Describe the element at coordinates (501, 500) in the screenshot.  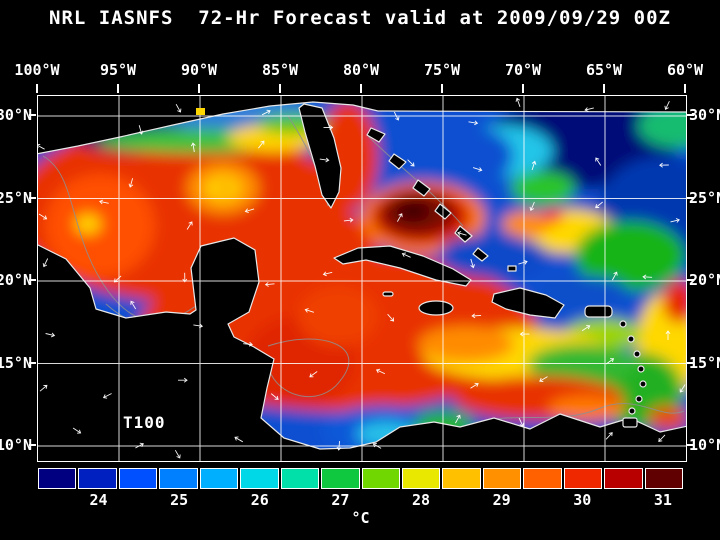
I see `colorbar-tick-label: 29` at that location.